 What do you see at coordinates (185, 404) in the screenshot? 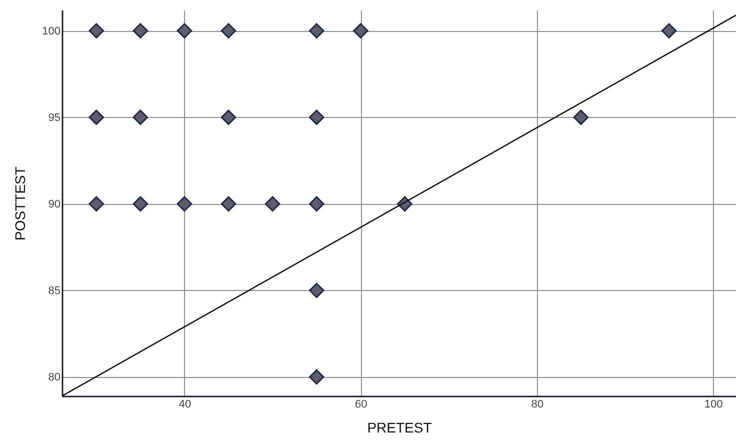
I see `x-tick-label: 40` at bounding box center [185, 404].